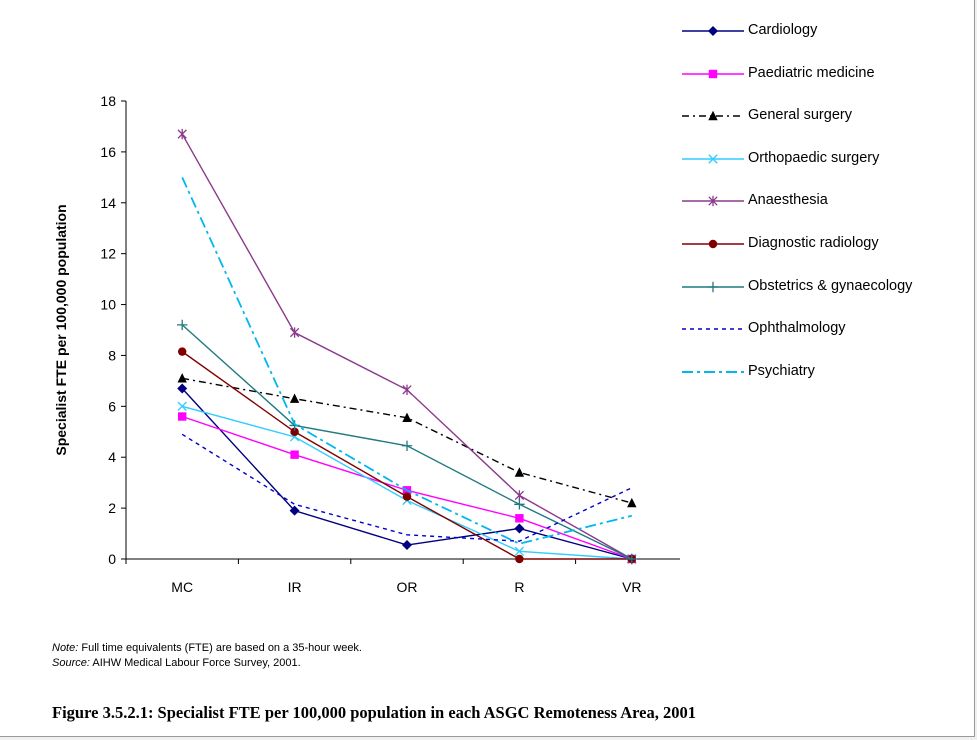 The height and width of the screenshot is (740, 977). What do you see at coordinates (519, 587) in the screenshot?
I see `x-tick-label: R` at bounding box center [519, 587].